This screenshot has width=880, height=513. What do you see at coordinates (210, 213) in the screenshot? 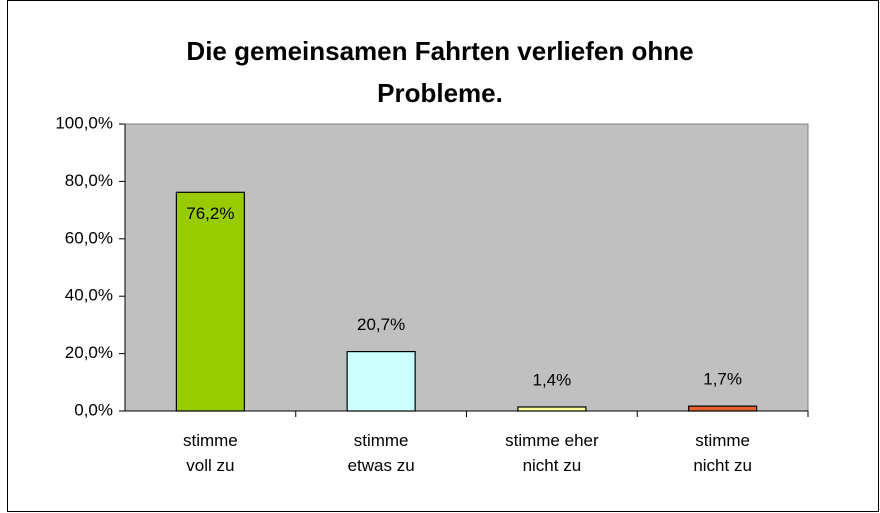
I see `value-label: 76,2%` at bounding box center [210, 213].